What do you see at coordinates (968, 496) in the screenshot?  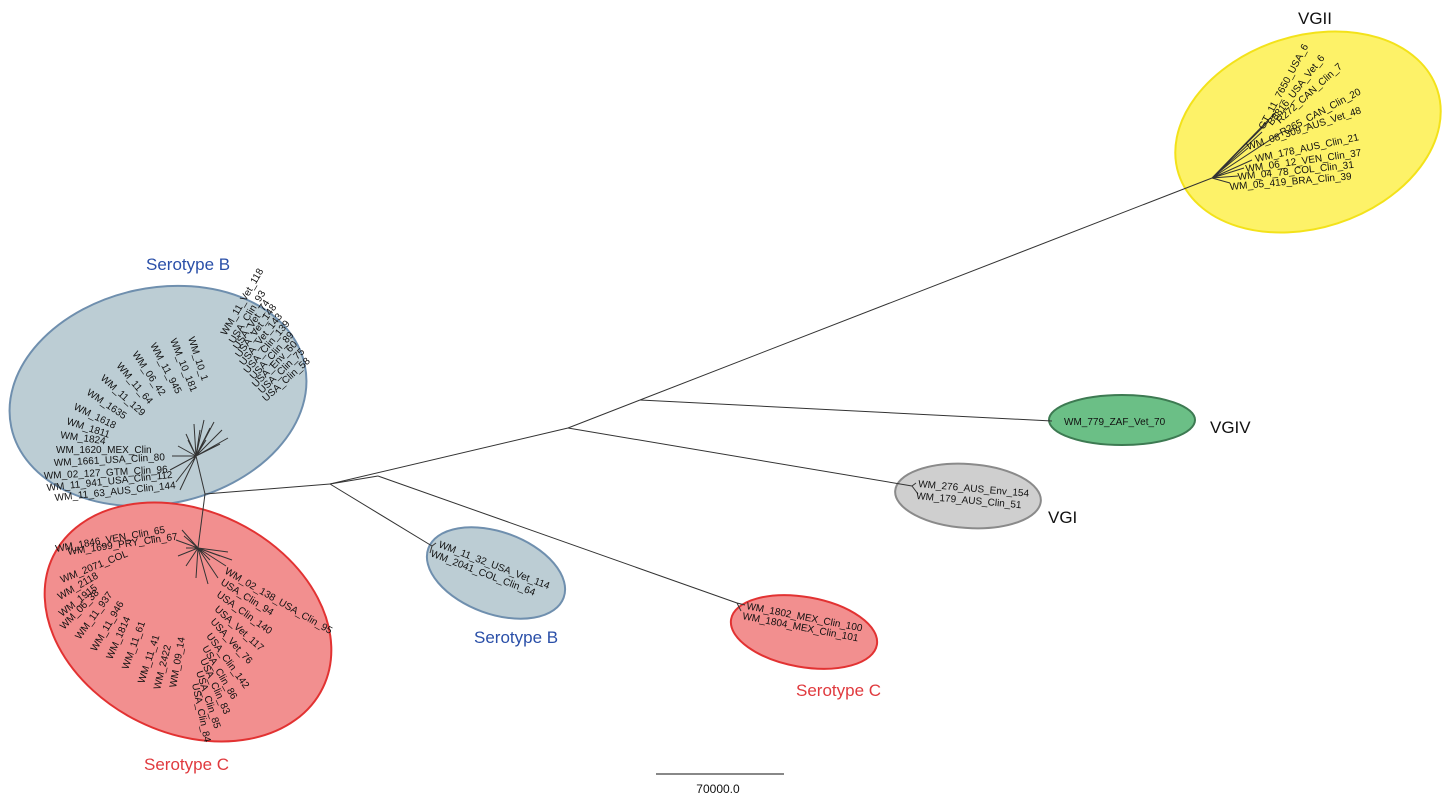 I see `vgi-ellipse` at bounding box center [968, 496].